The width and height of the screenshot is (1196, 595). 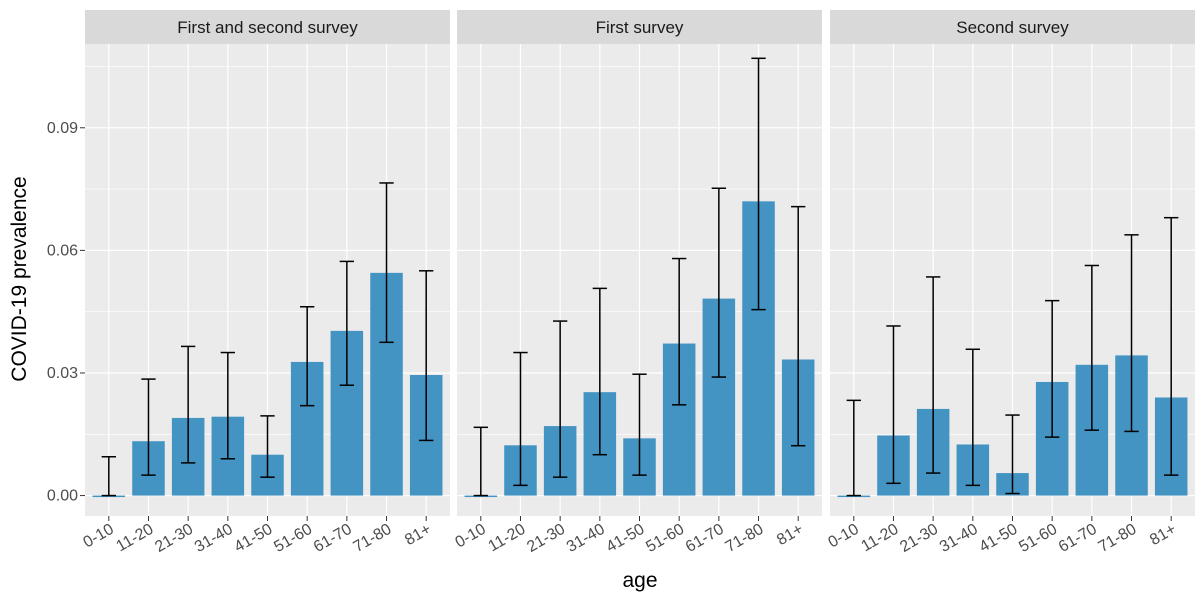 I want to click on y-tick-label: 0.06, so click(x=62, y=250).